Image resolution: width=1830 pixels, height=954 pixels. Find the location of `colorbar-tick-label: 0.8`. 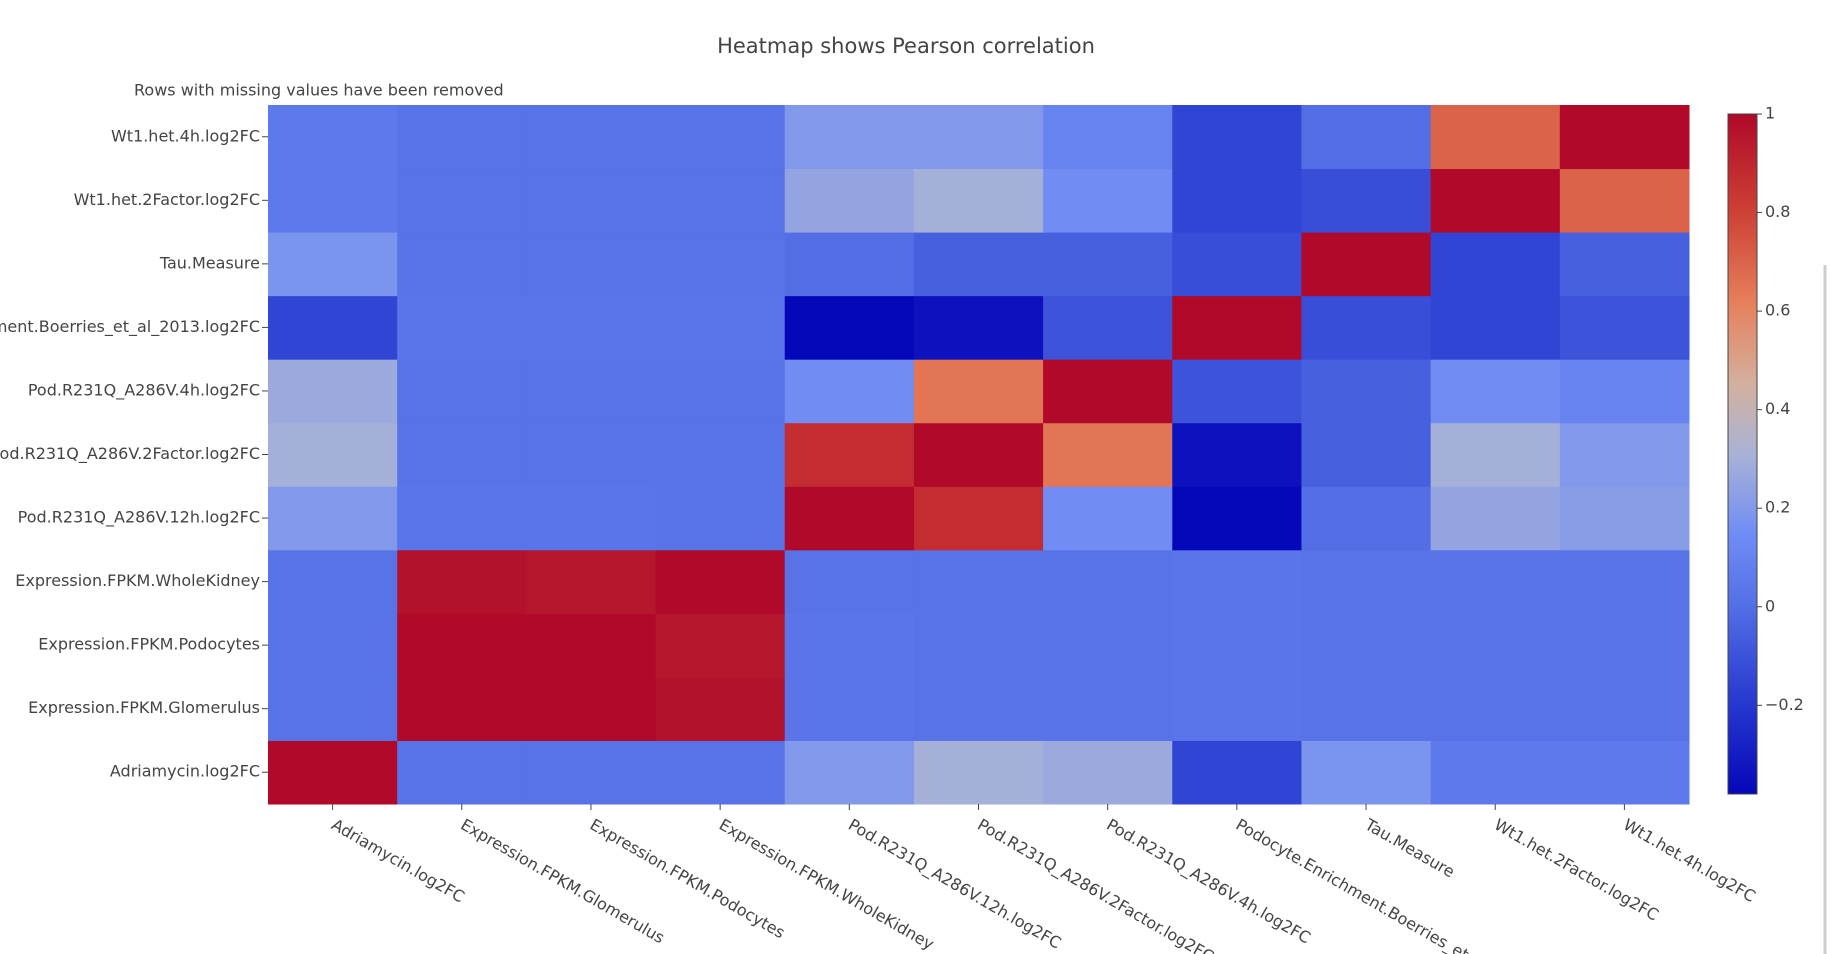

colorbar-tick-label: 0.8 is located at coordinates (1777, 211).